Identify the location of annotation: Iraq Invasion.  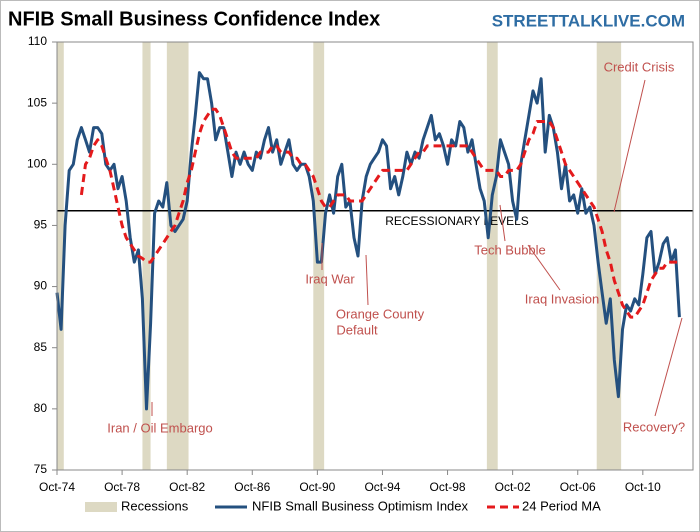
(562, 298).